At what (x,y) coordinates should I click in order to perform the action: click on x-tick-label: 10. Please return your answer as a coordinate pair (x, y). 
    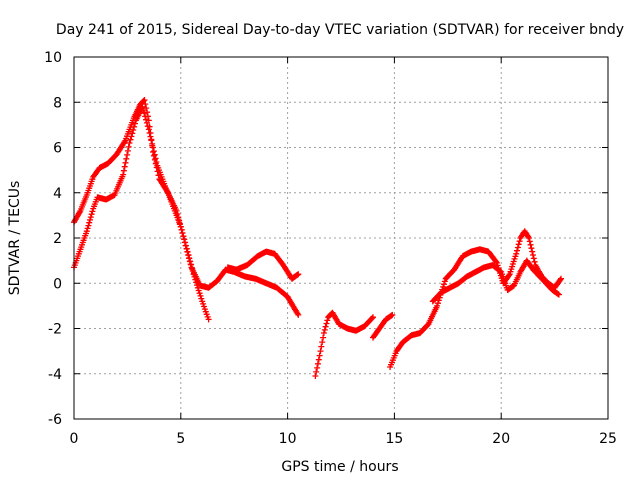
    Looking at the image, I should click on (288, 439).